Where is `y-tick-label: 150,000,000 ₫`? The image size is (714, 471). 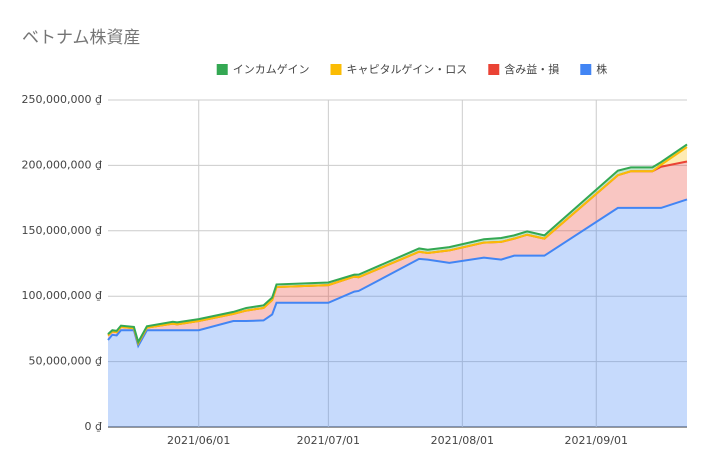
y-tick-label: 150,000,000 ₫ is located at coordinates (62, 230).